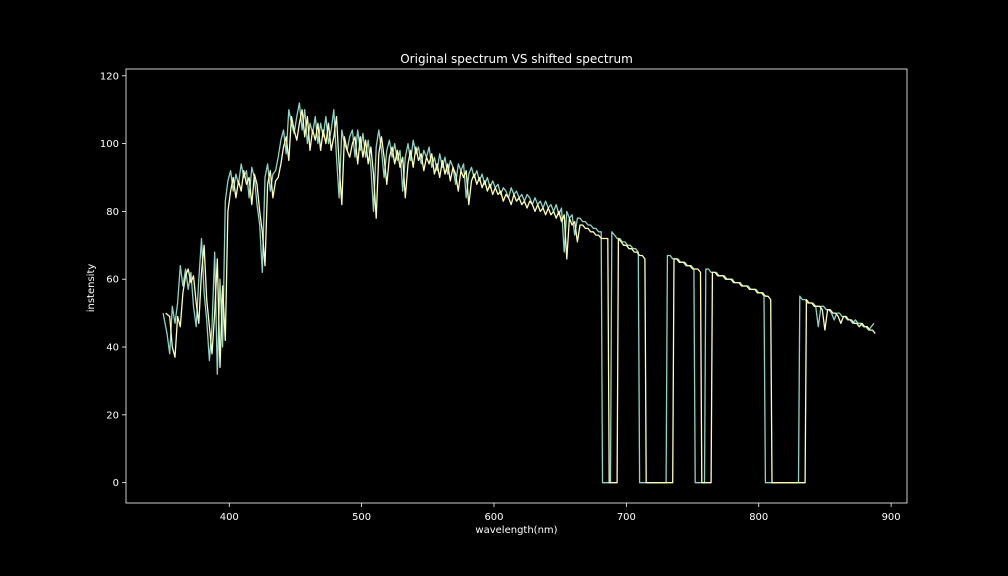  What do you see at coordinates (516, 530) in the screenshot?
I see `x-axis-title: wavelength(nm)` at bounding box center [516, 530].